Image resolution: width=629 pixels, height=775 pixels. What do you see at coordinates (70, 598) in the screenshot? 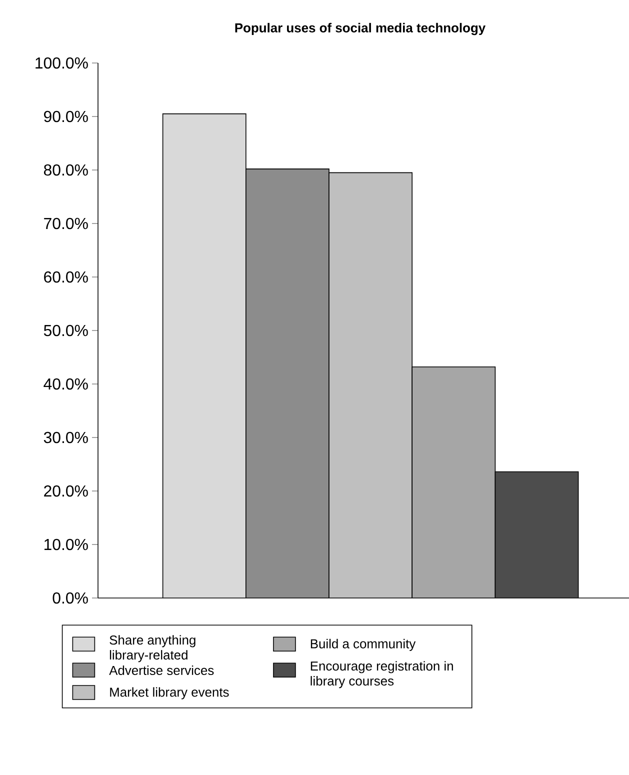
I see `y-tick-label: 0.0%` at bounding box center [70, 598].